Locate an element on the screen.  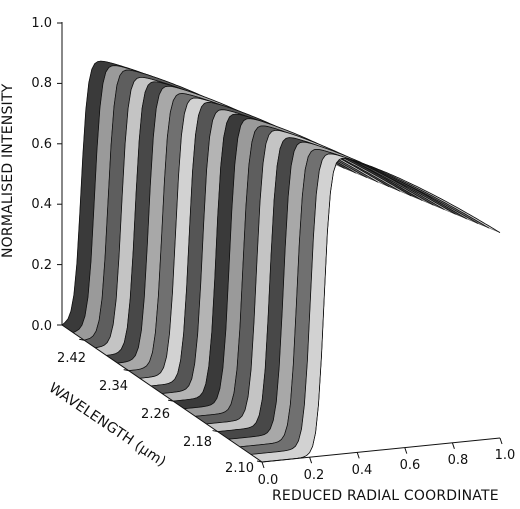
wavelength-tick-label: 2.10 is located at coordinates (239, 468).